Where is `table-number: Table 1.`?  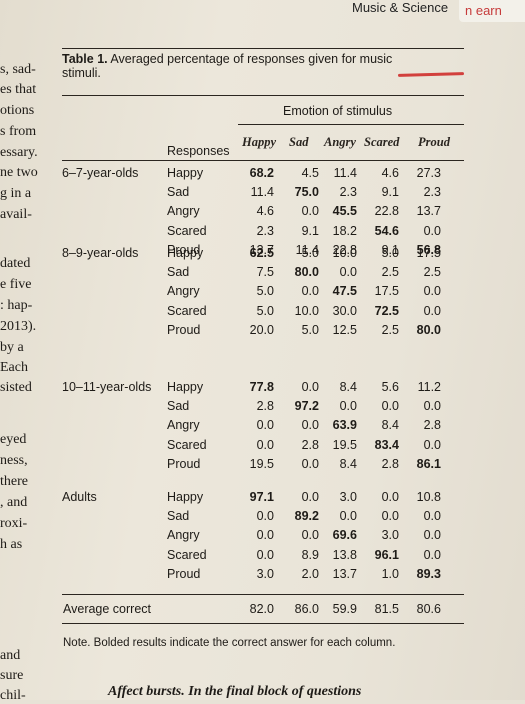
table-number: Table 1. is located at coordinates (85, 59).